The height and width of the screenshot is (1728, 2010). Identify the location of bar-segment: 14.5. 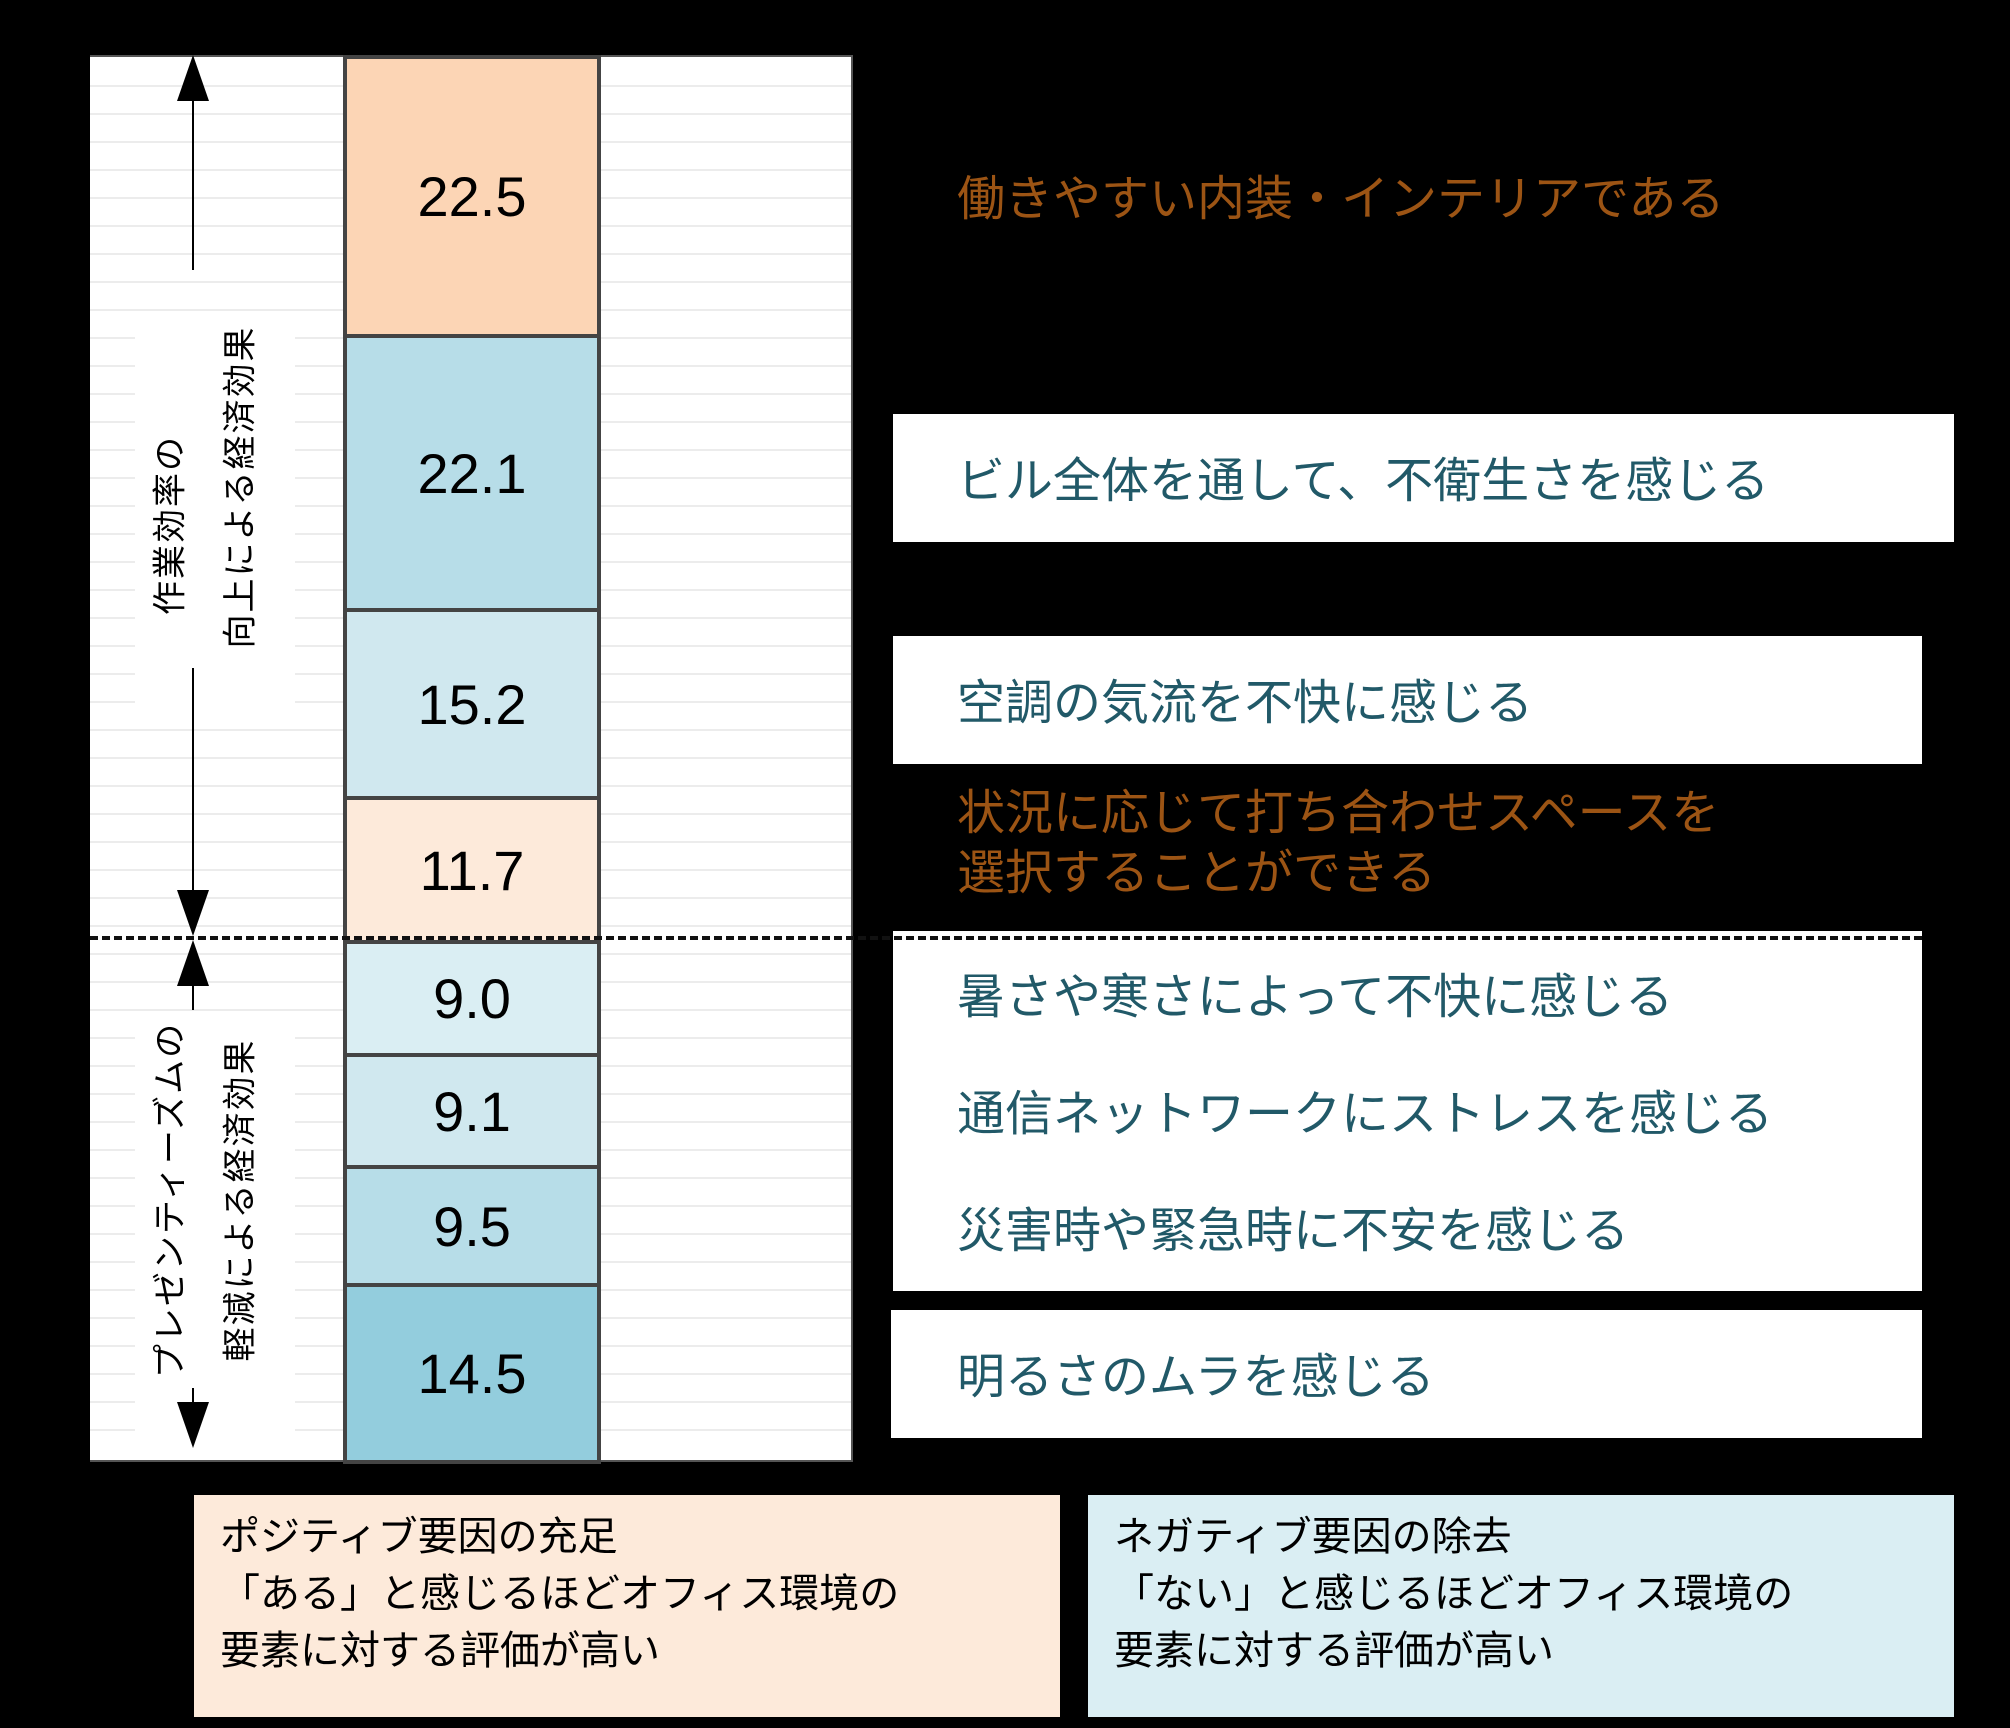
(472, 1373).